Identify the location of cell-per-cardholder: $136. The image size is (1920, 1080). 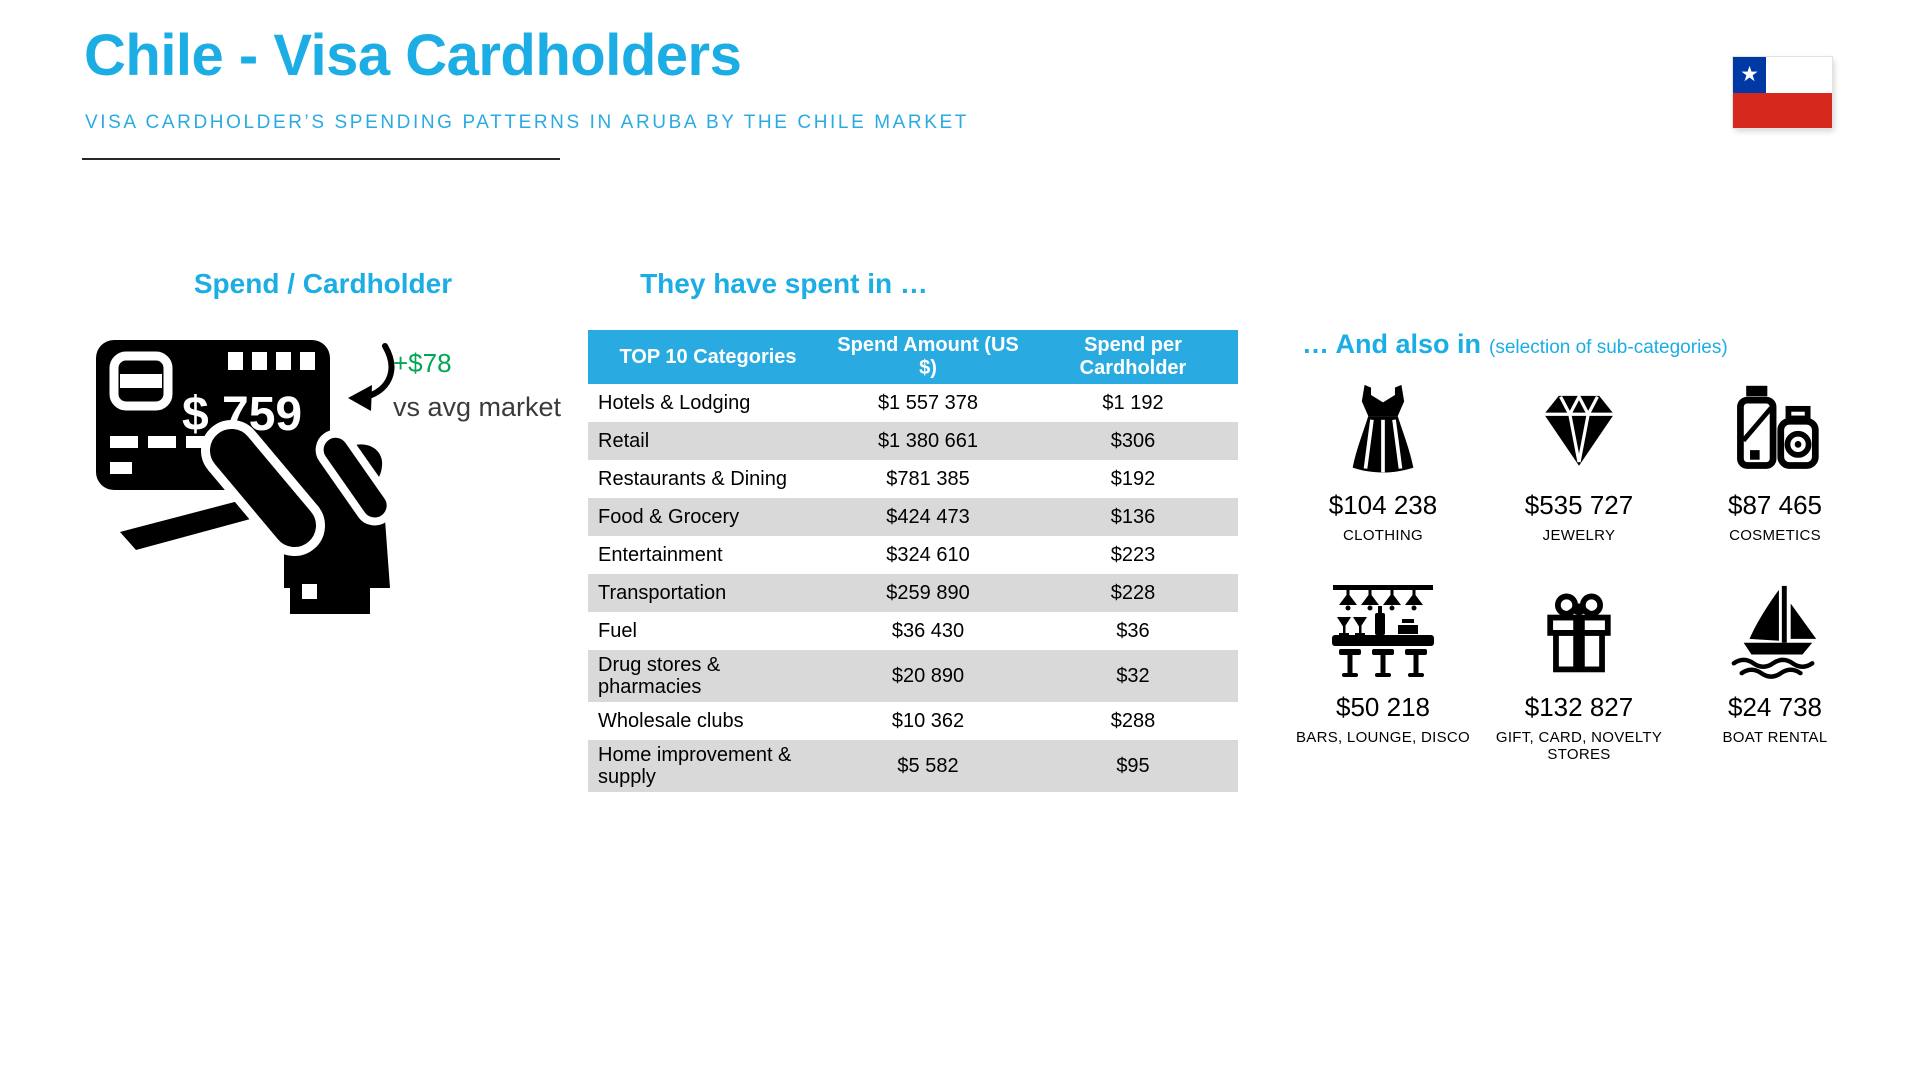
(1133, 517).